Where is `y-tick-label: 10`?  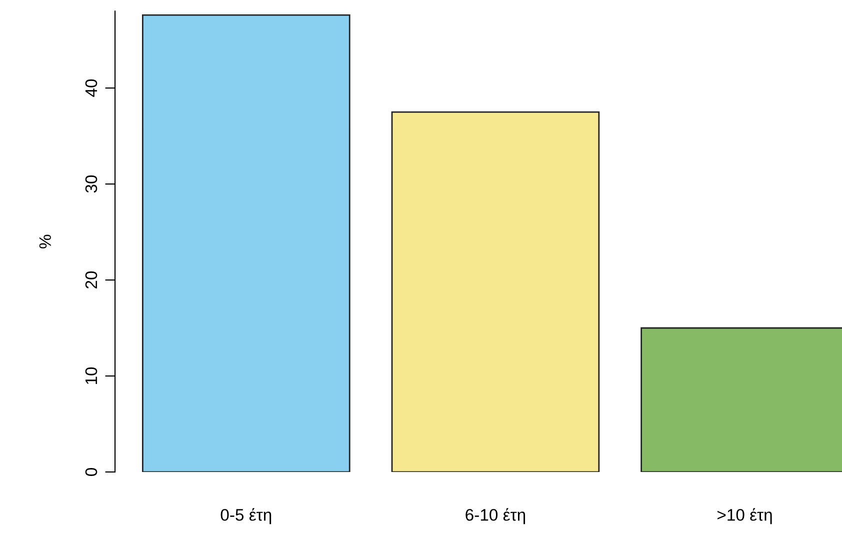 y-tick-label: 10 is located at coordinates (91, 375).